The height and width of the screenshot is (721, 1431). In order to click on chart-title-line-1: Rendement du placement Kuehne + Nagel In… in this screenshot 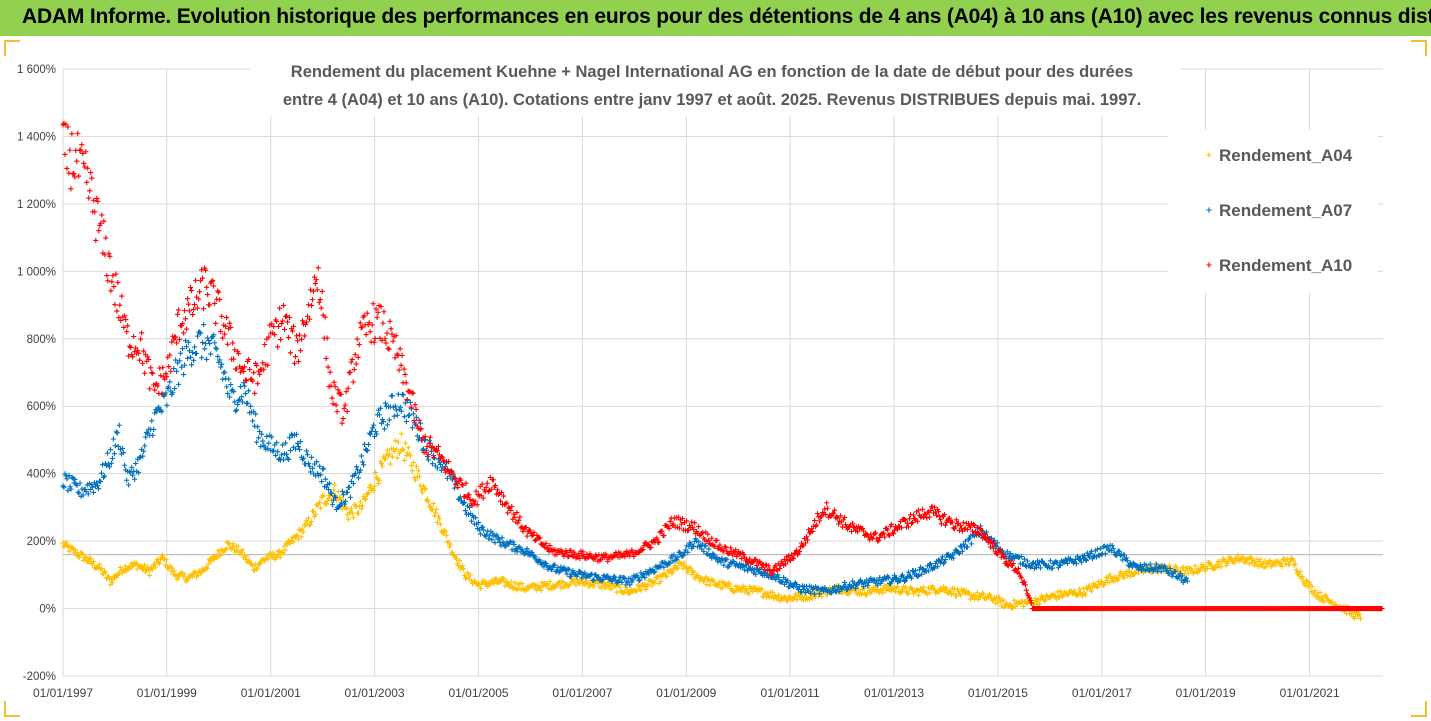, I will do `click(712, 72)`.